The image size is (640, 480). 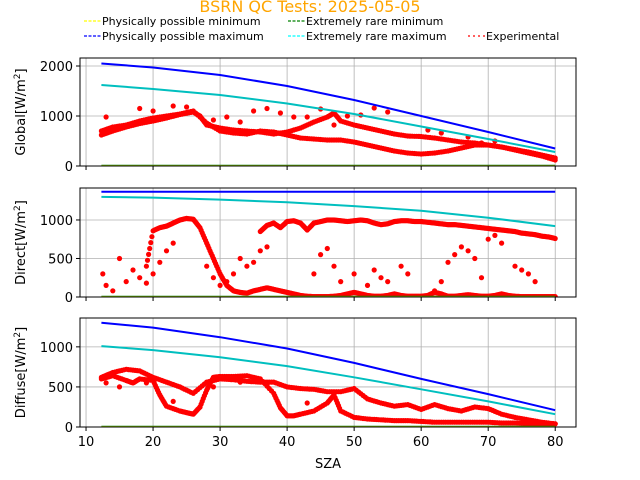 What do you see at coordinates (86, 442) in the screenshot?
I see `x-tick-label: 10` at bounding box center [86, 442].